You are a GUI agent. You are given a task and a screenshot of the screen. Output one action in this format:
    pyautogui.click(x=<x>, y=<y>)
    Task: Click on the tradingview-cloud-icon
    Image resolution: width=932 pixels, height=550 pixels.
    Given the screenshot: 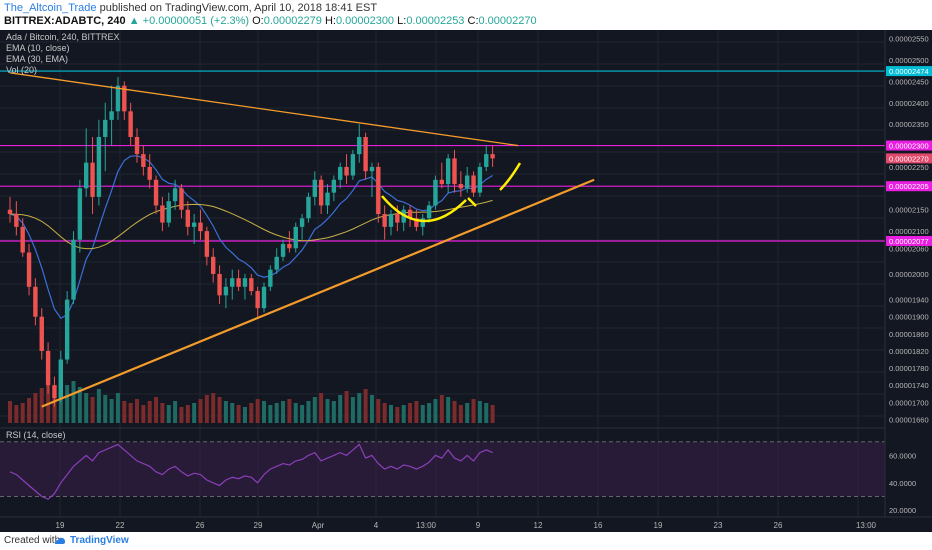 What is the action you would take?
    pyautogui.click(x=60, y=540)
    